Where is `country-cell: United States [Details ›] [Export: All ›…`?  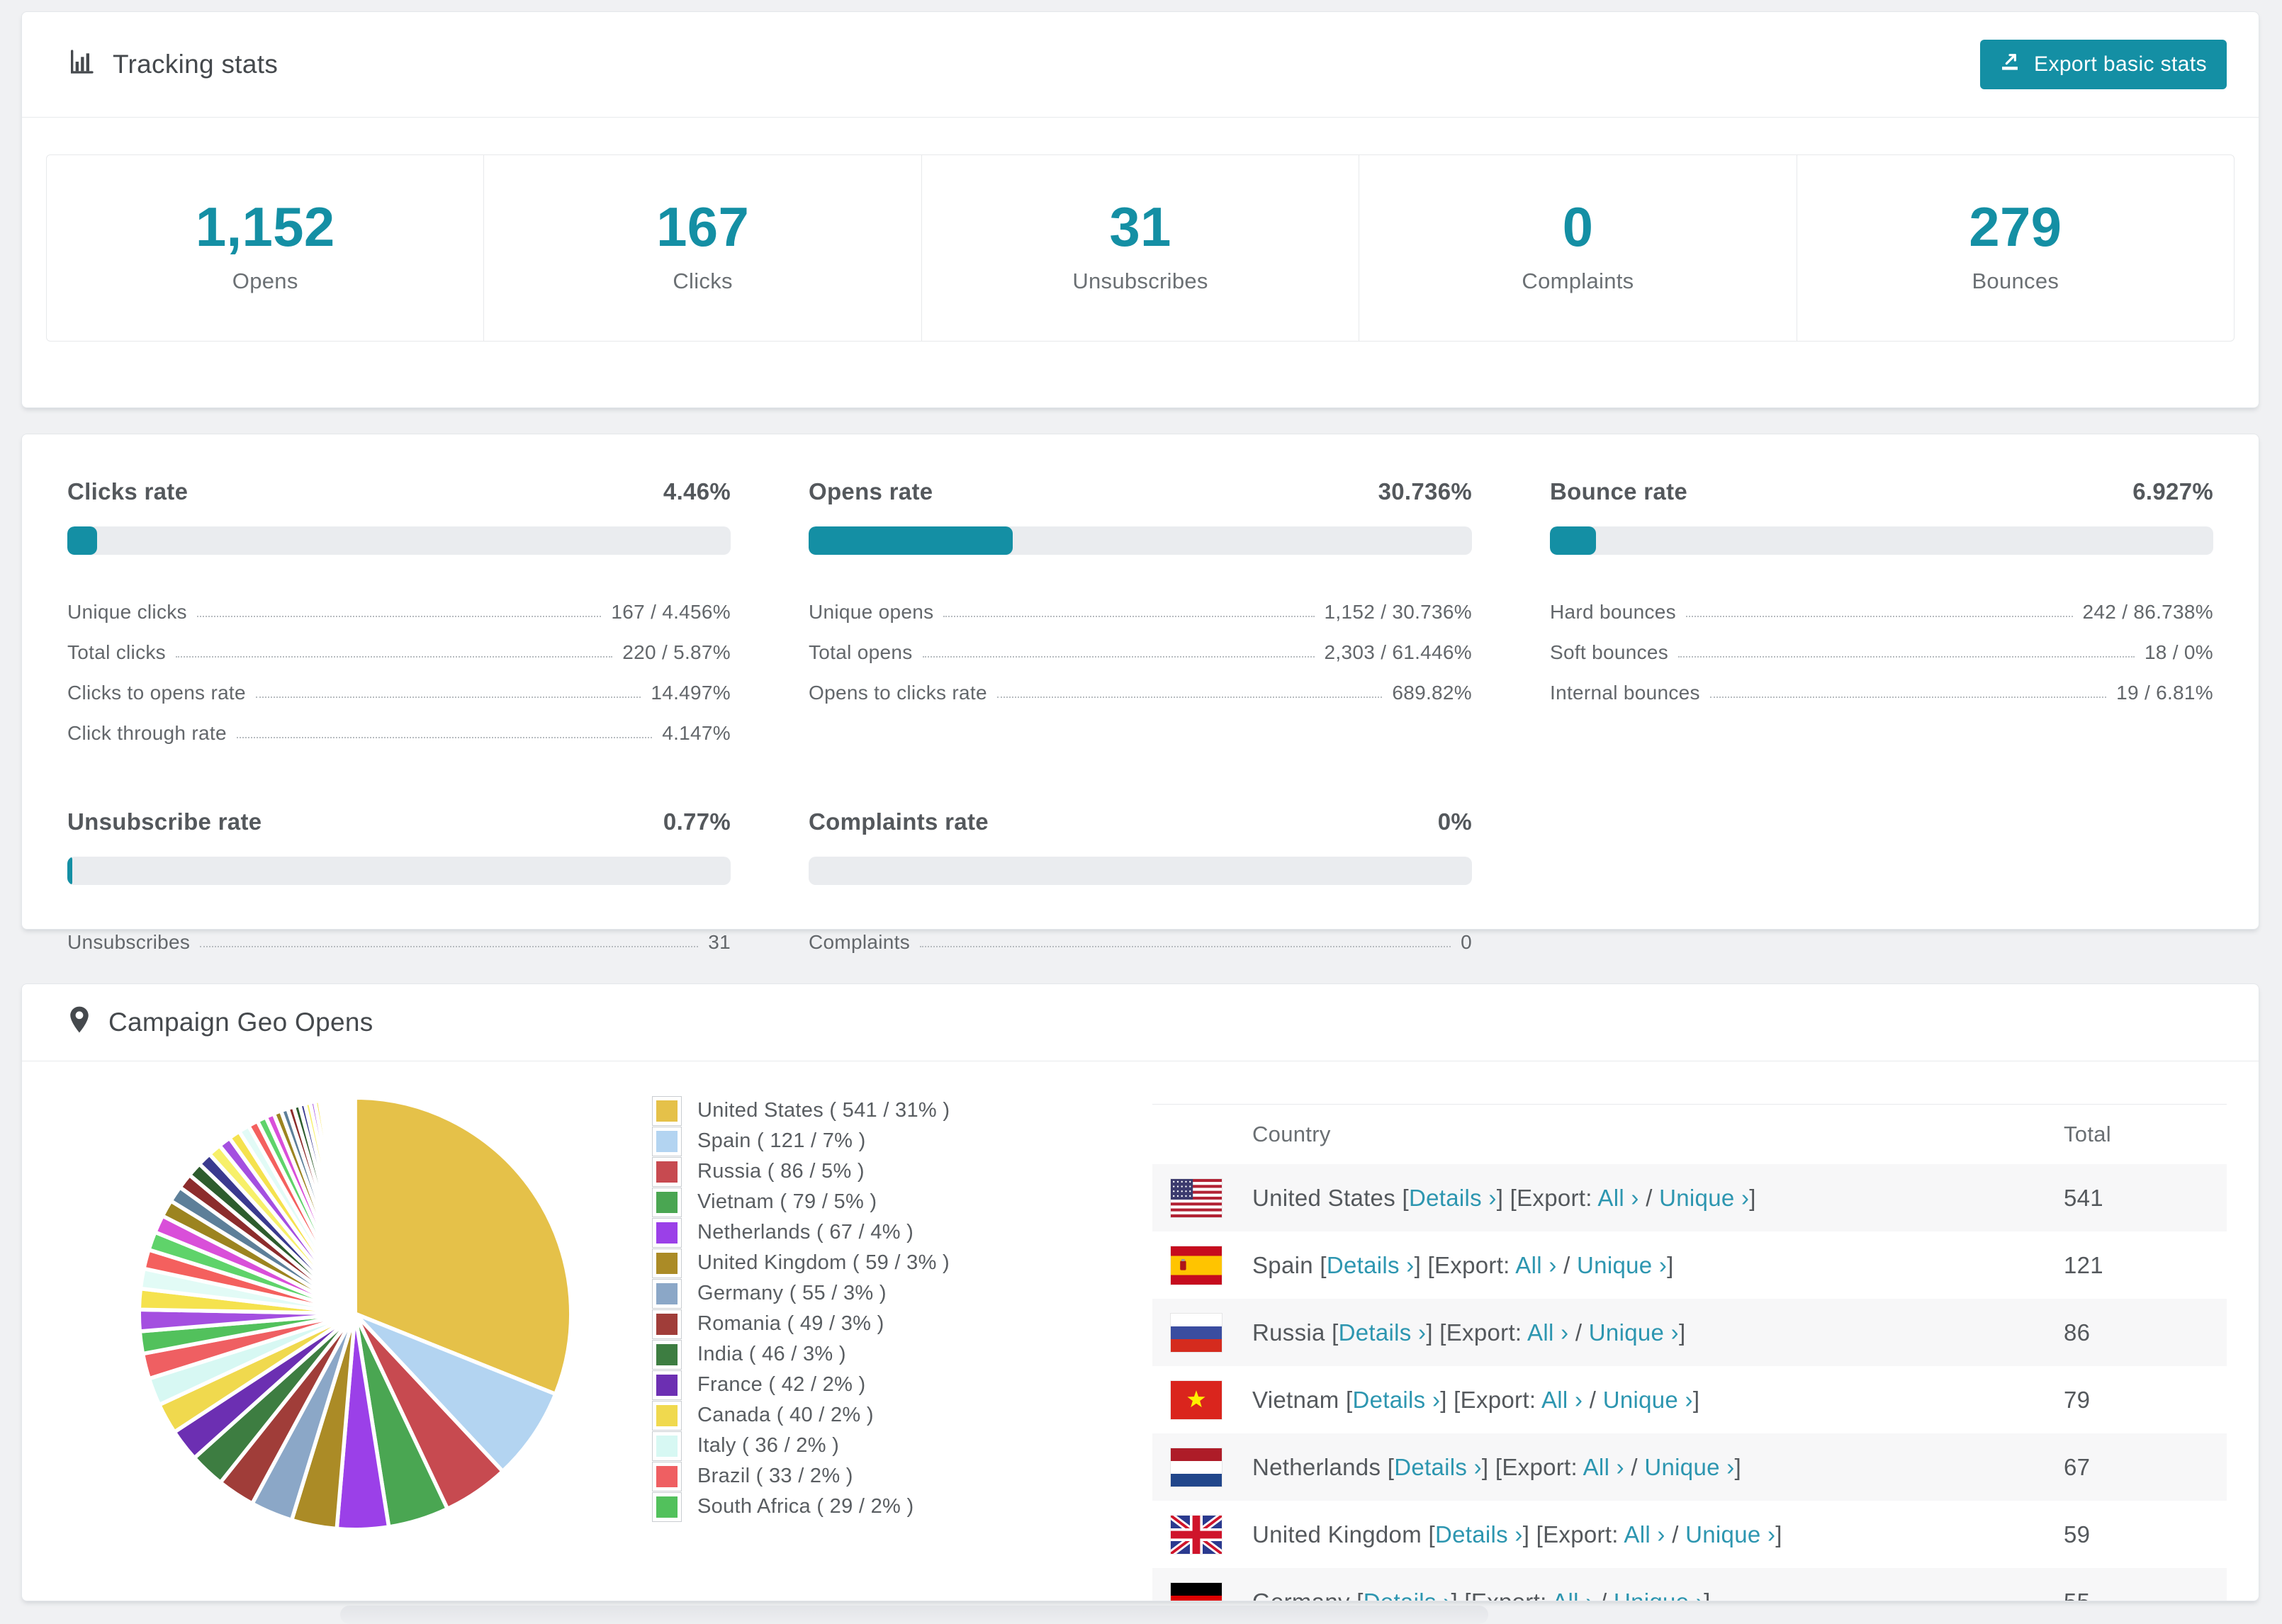 country-cell: United States [Details ›] [Export: All ›… is located at coordinates (1658, 1198).